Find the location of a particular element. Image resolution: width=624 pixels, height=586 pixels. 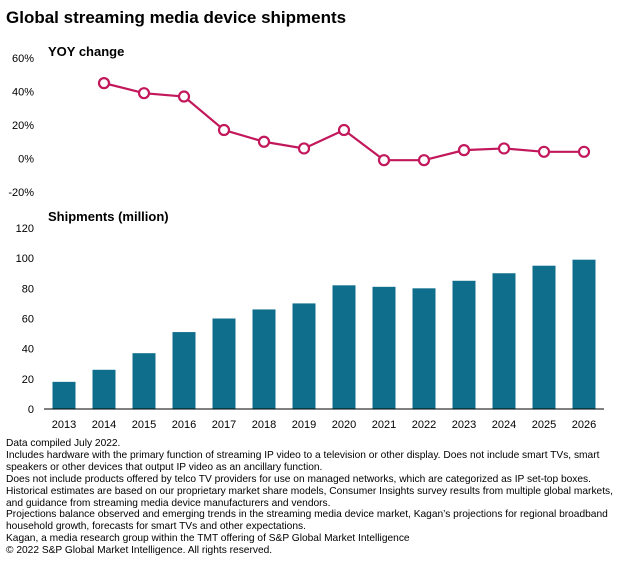

x-tick-label: 2024 is located at coordinates (504, 425).